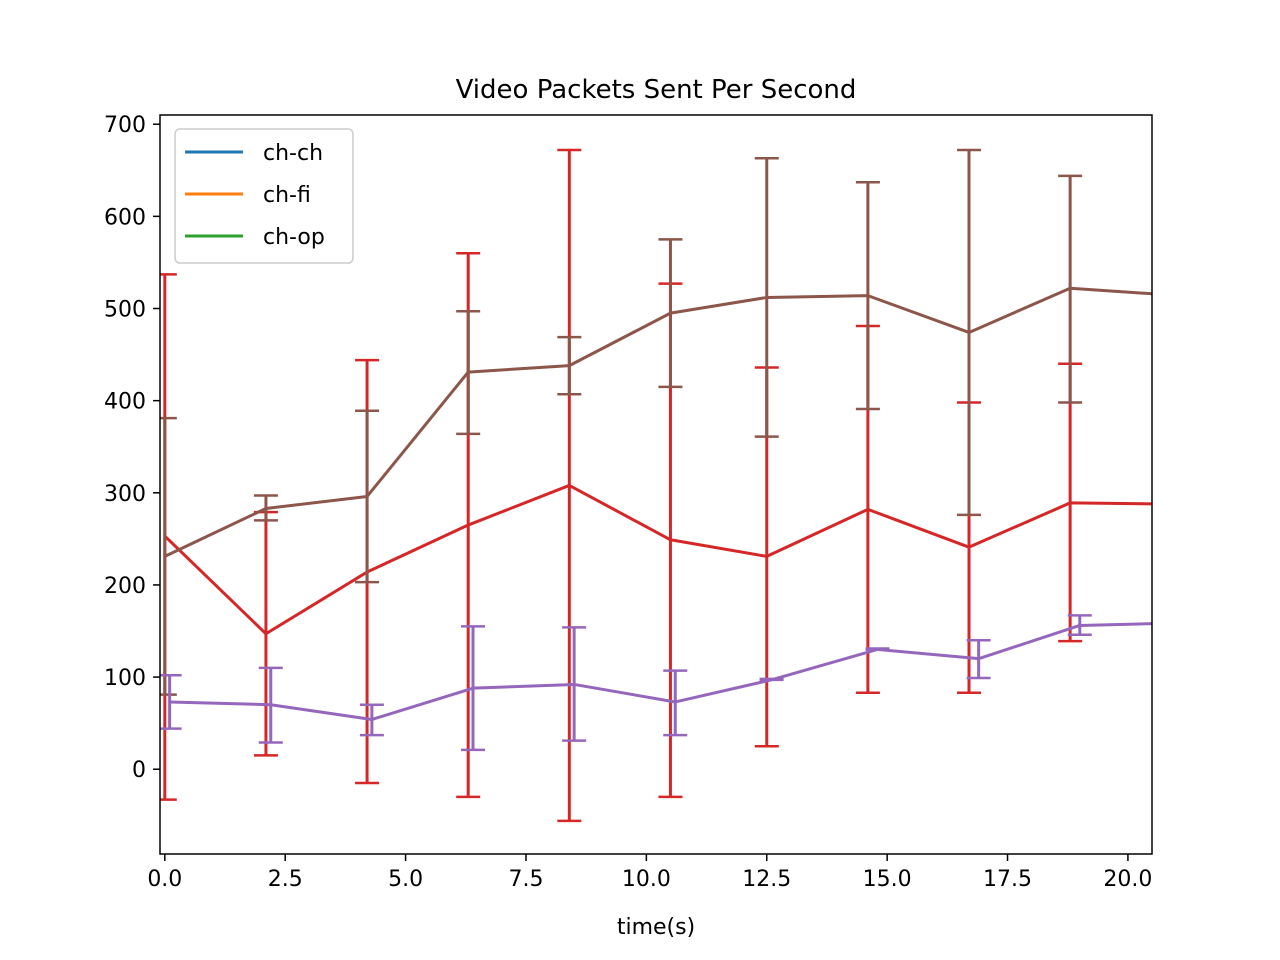 The image size is (1280, 960). Describe the element at coordinates (766, 879) in the screenshot. I see `x-tick-label: 12.5` at that location.